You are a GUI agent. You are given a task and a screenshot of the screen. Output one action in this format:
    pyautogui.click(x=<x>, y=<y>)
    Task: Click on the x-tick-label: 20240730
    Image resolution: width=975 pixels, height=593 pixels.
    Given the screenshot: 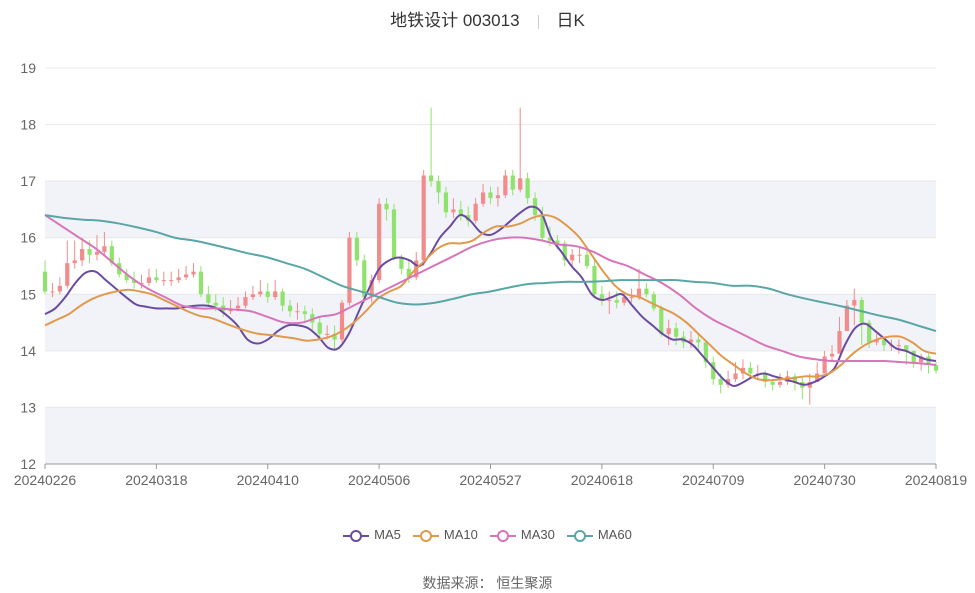 What is the action you would take?
    pyautogui.click(x=824, y=480)
    